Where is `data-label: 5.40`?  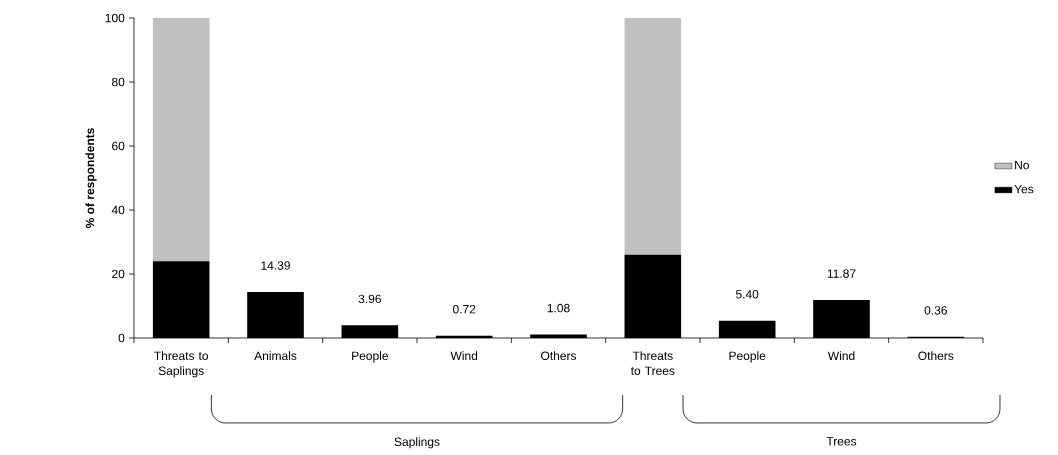 data-label: 5.40 is located at coordinates (747, 294).